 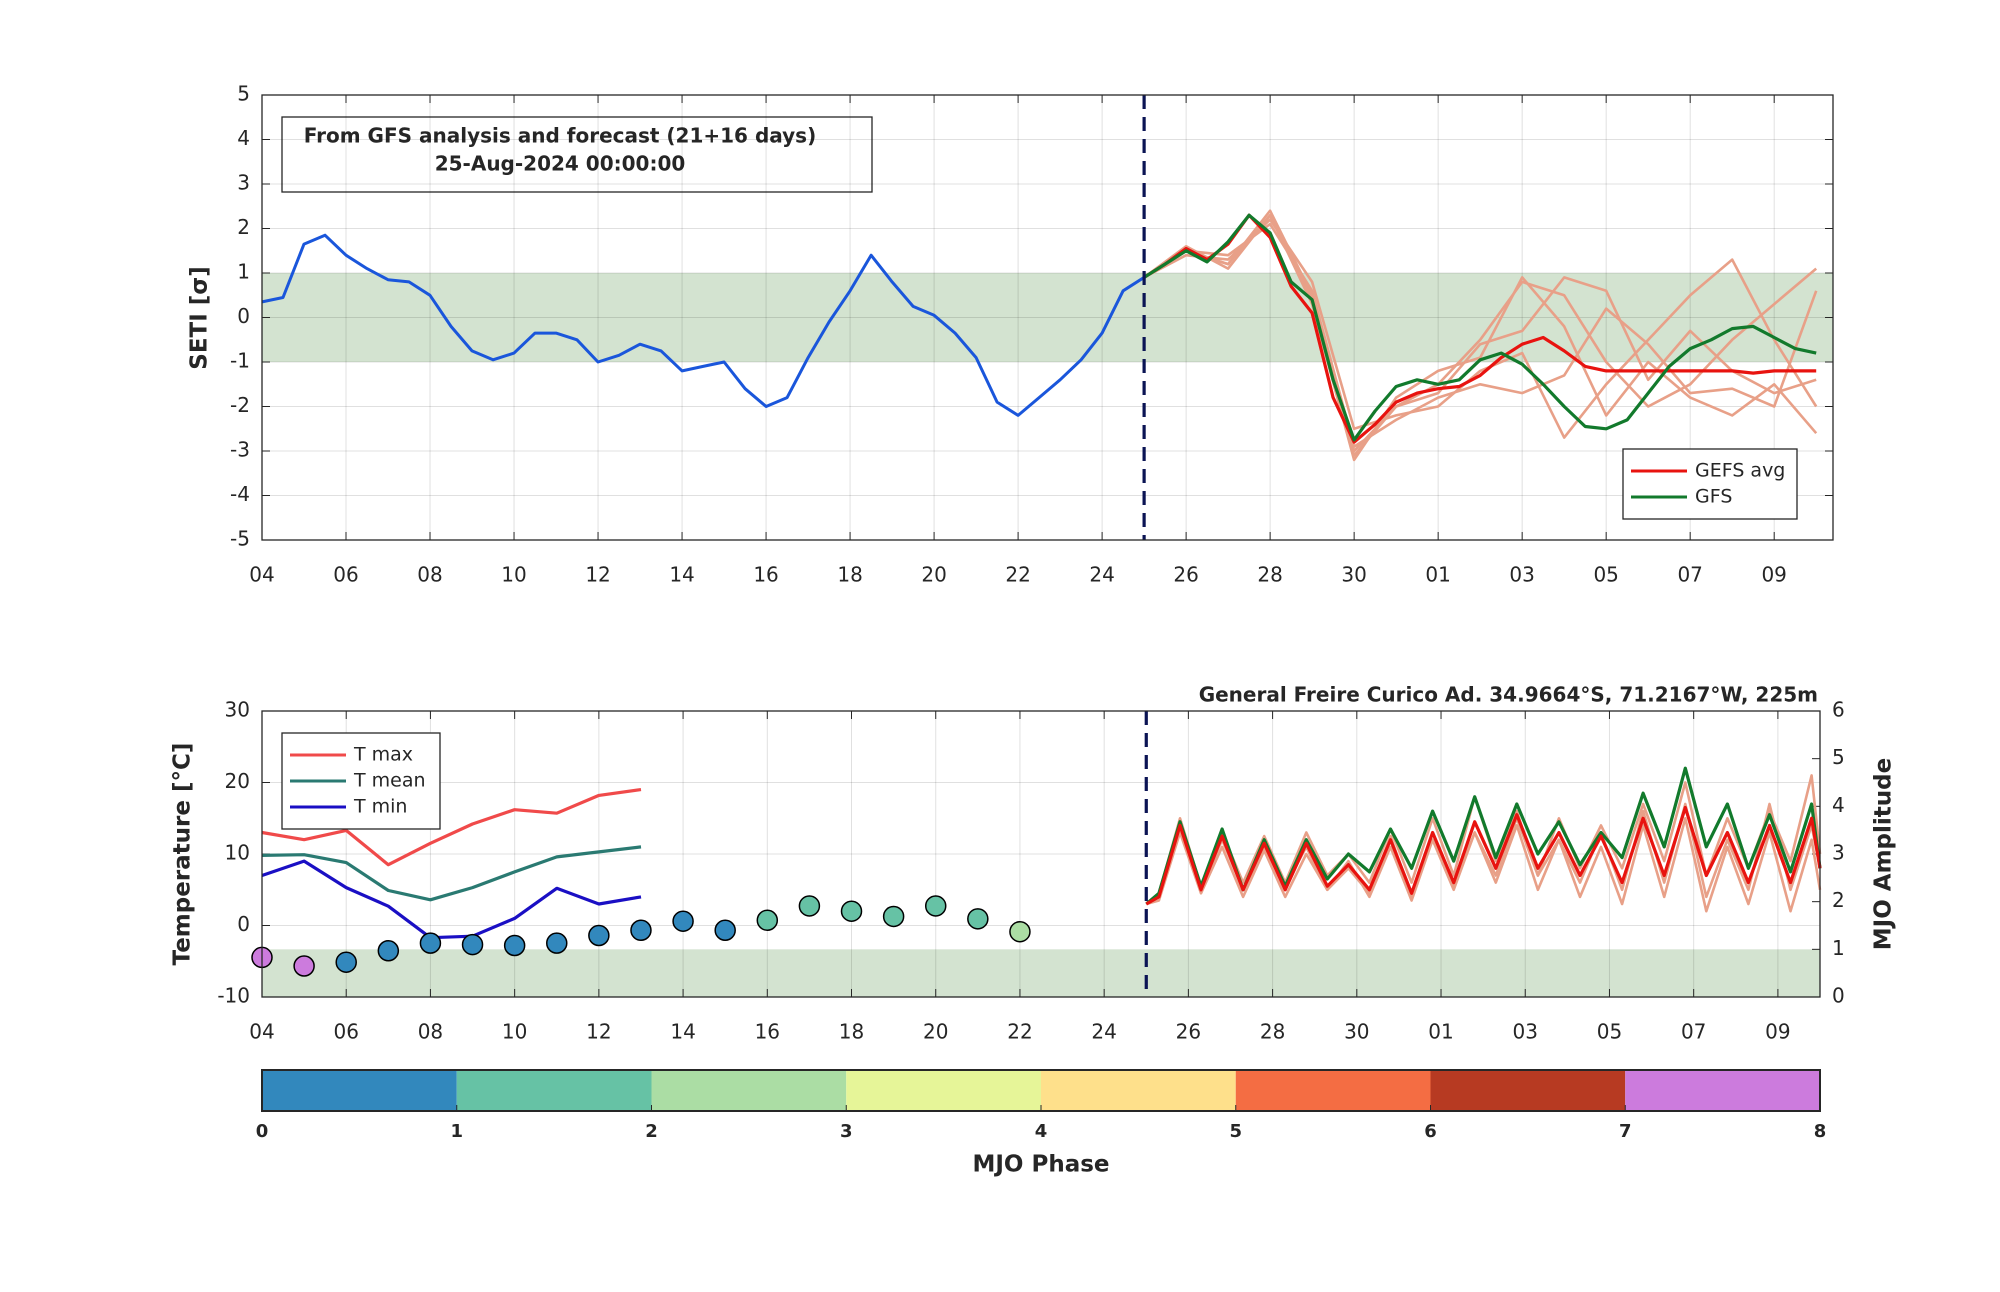 What do you see at coordinates (237, 710) in the screenshot?
I see `y-tick-label: 30` at bounding box center [237, 710].